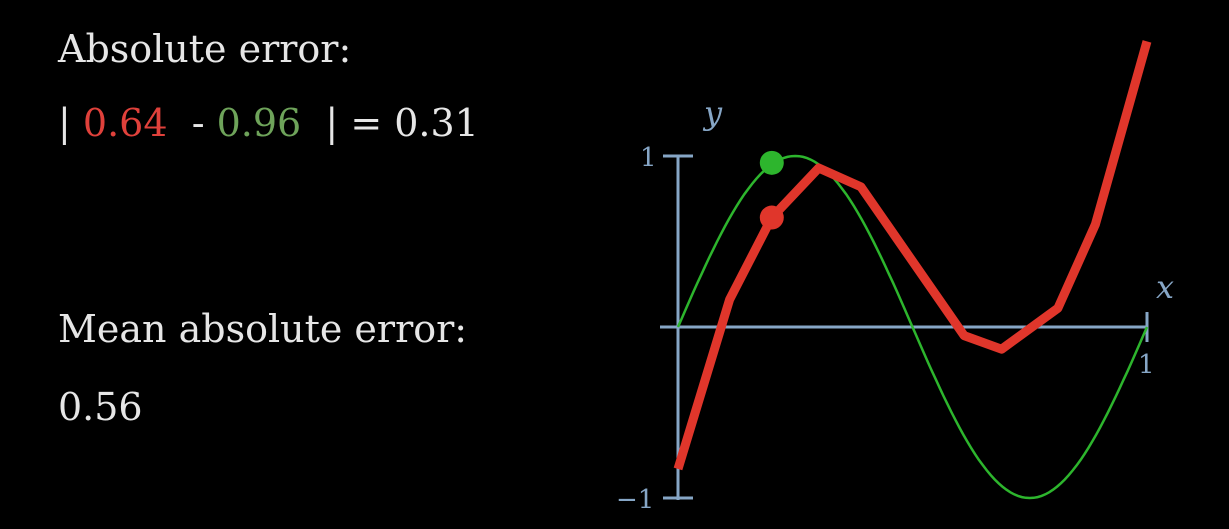 This screenshot has height=529, width=1229. I want to click on abs-bar-right: |, so click(332, 123).